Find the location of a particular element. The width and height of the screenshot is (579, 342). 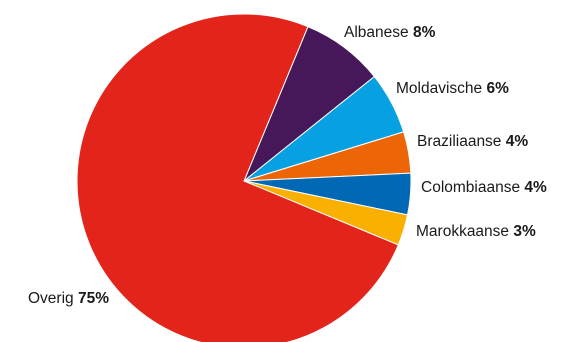

slice-label-braziliaanse: Braziliaanse 4% is located at coordinates (472, 141).